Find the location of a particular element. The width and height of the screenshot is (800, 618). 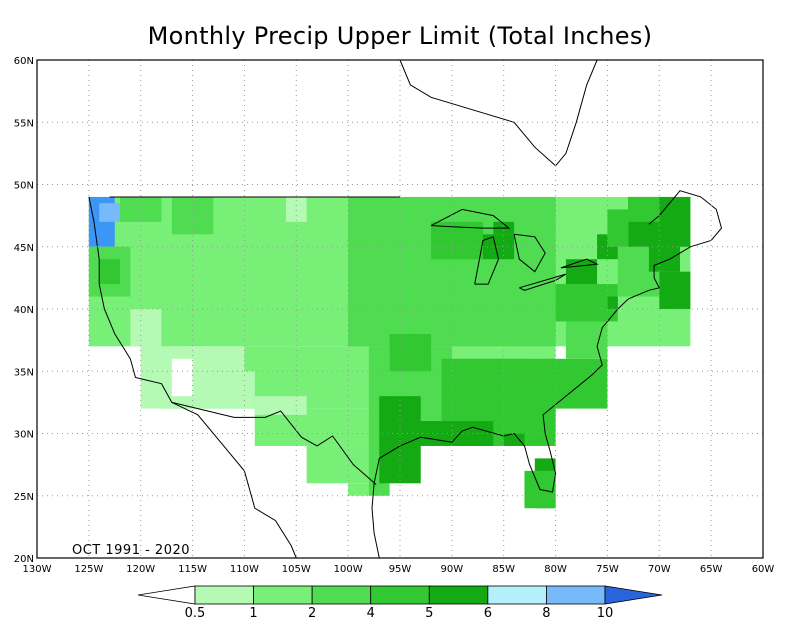

lon-tick-label: 110W is located at coordinates (244, 569).